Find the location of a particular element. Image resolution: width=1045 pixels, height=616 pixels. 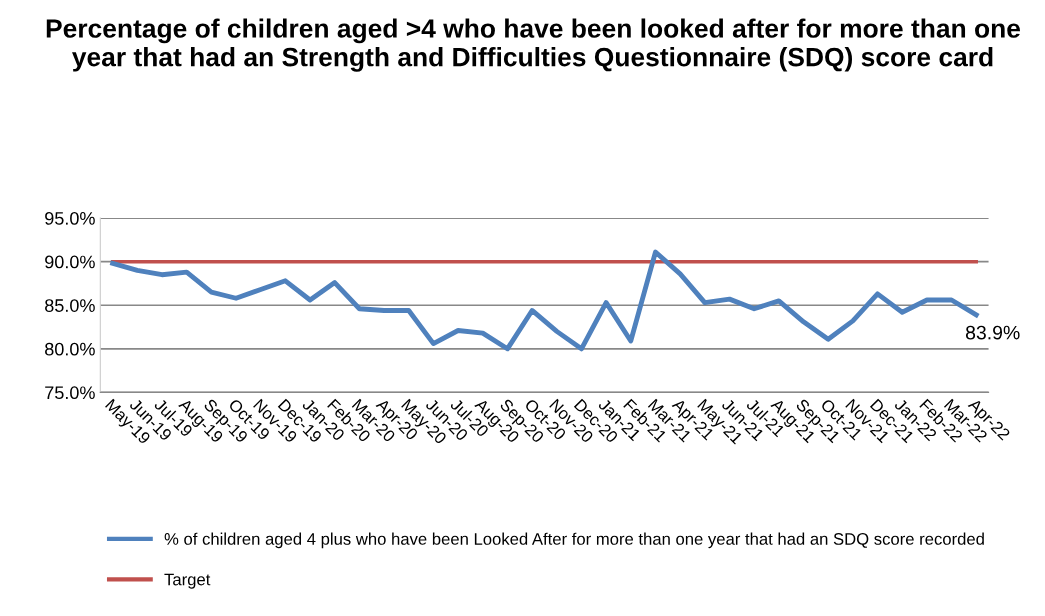

legend-label: % of children aged 4 plus who have been Looked After for more than one year that had an SDQ score recorded is located at coordinates (574, 540).